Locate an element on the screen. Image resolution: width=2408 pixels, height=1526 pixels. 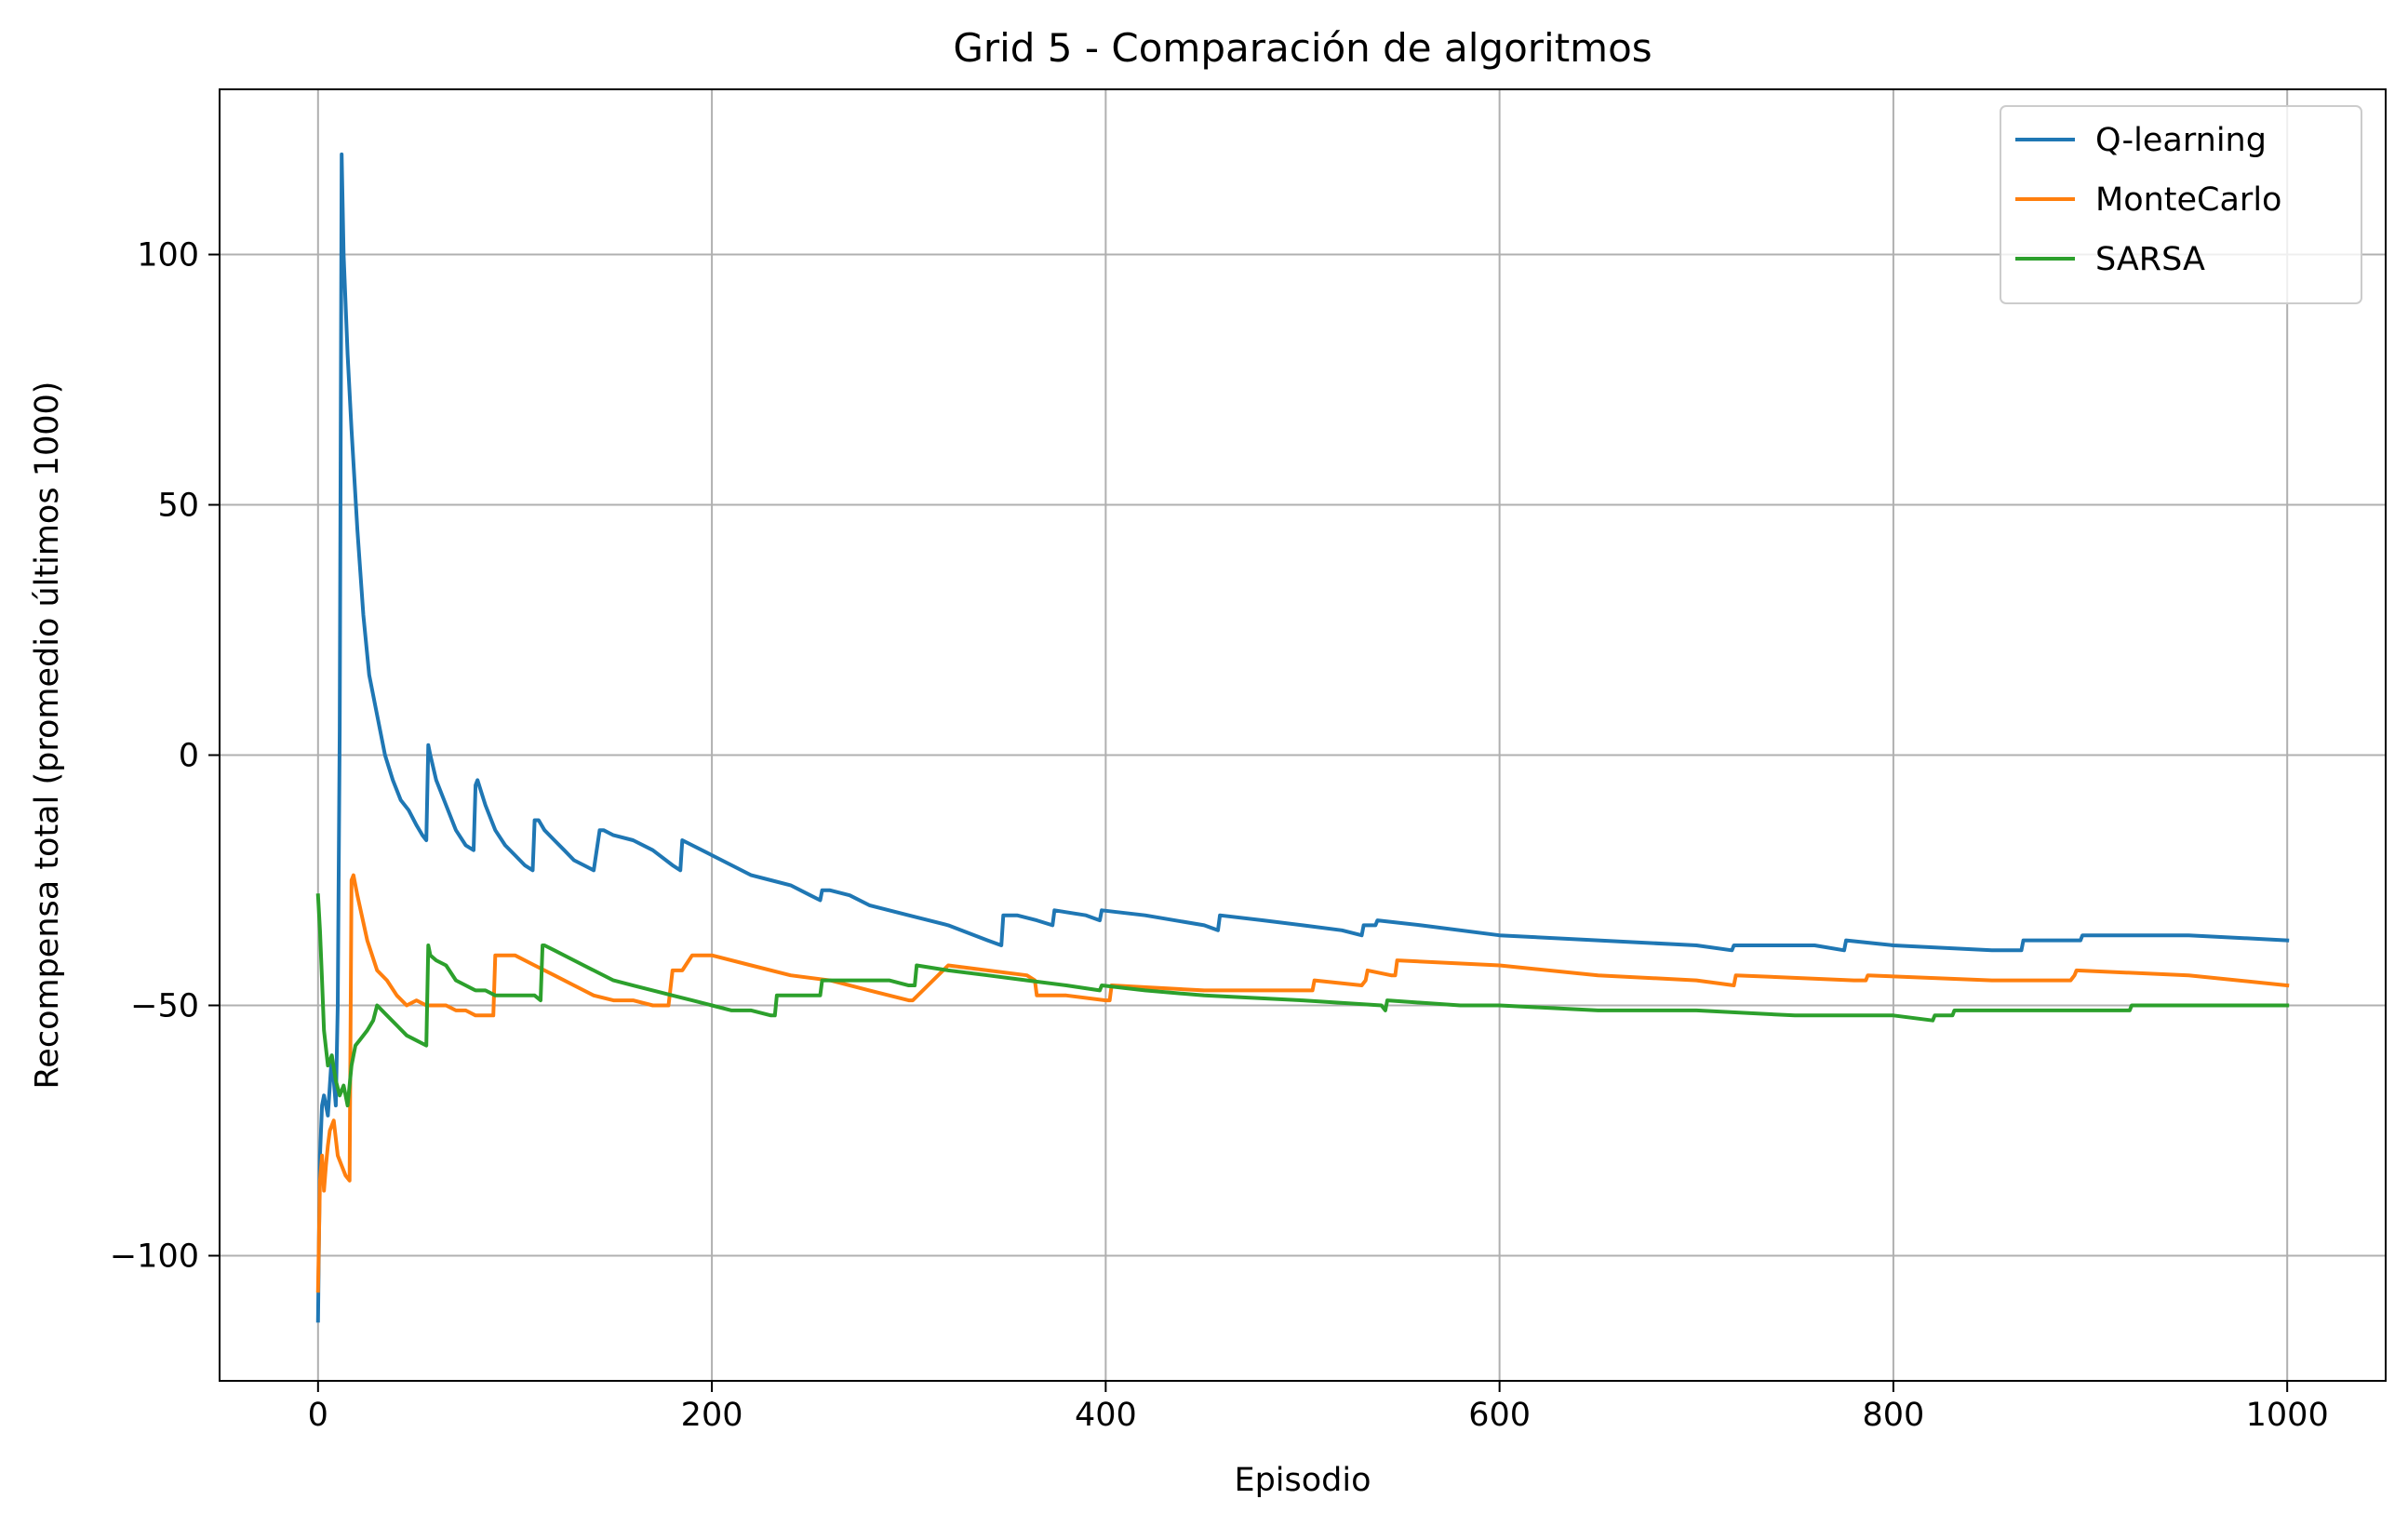
legend-box is located at coordinates (2181, 204).